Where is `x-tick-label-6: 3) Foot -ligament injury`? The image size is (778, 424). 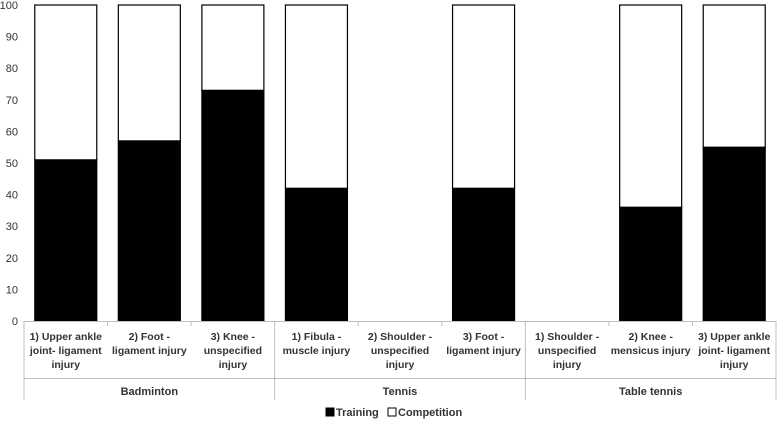 x-tick-label-6: 3) Foot -ligament injury is located at coordinates (483, 344).